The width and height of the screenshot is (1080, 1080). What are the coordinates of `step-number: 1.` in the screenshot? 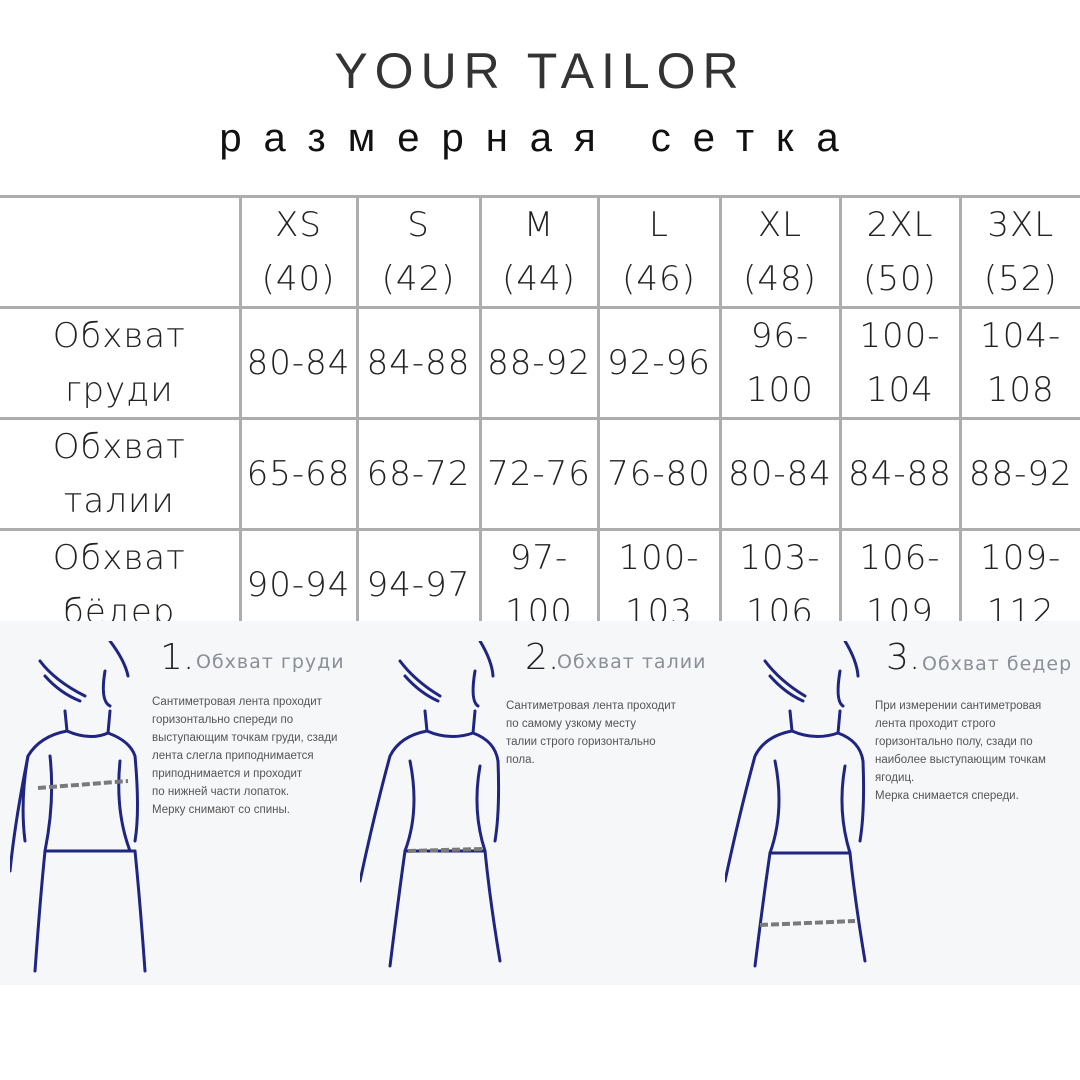 It's located at (177, 657).